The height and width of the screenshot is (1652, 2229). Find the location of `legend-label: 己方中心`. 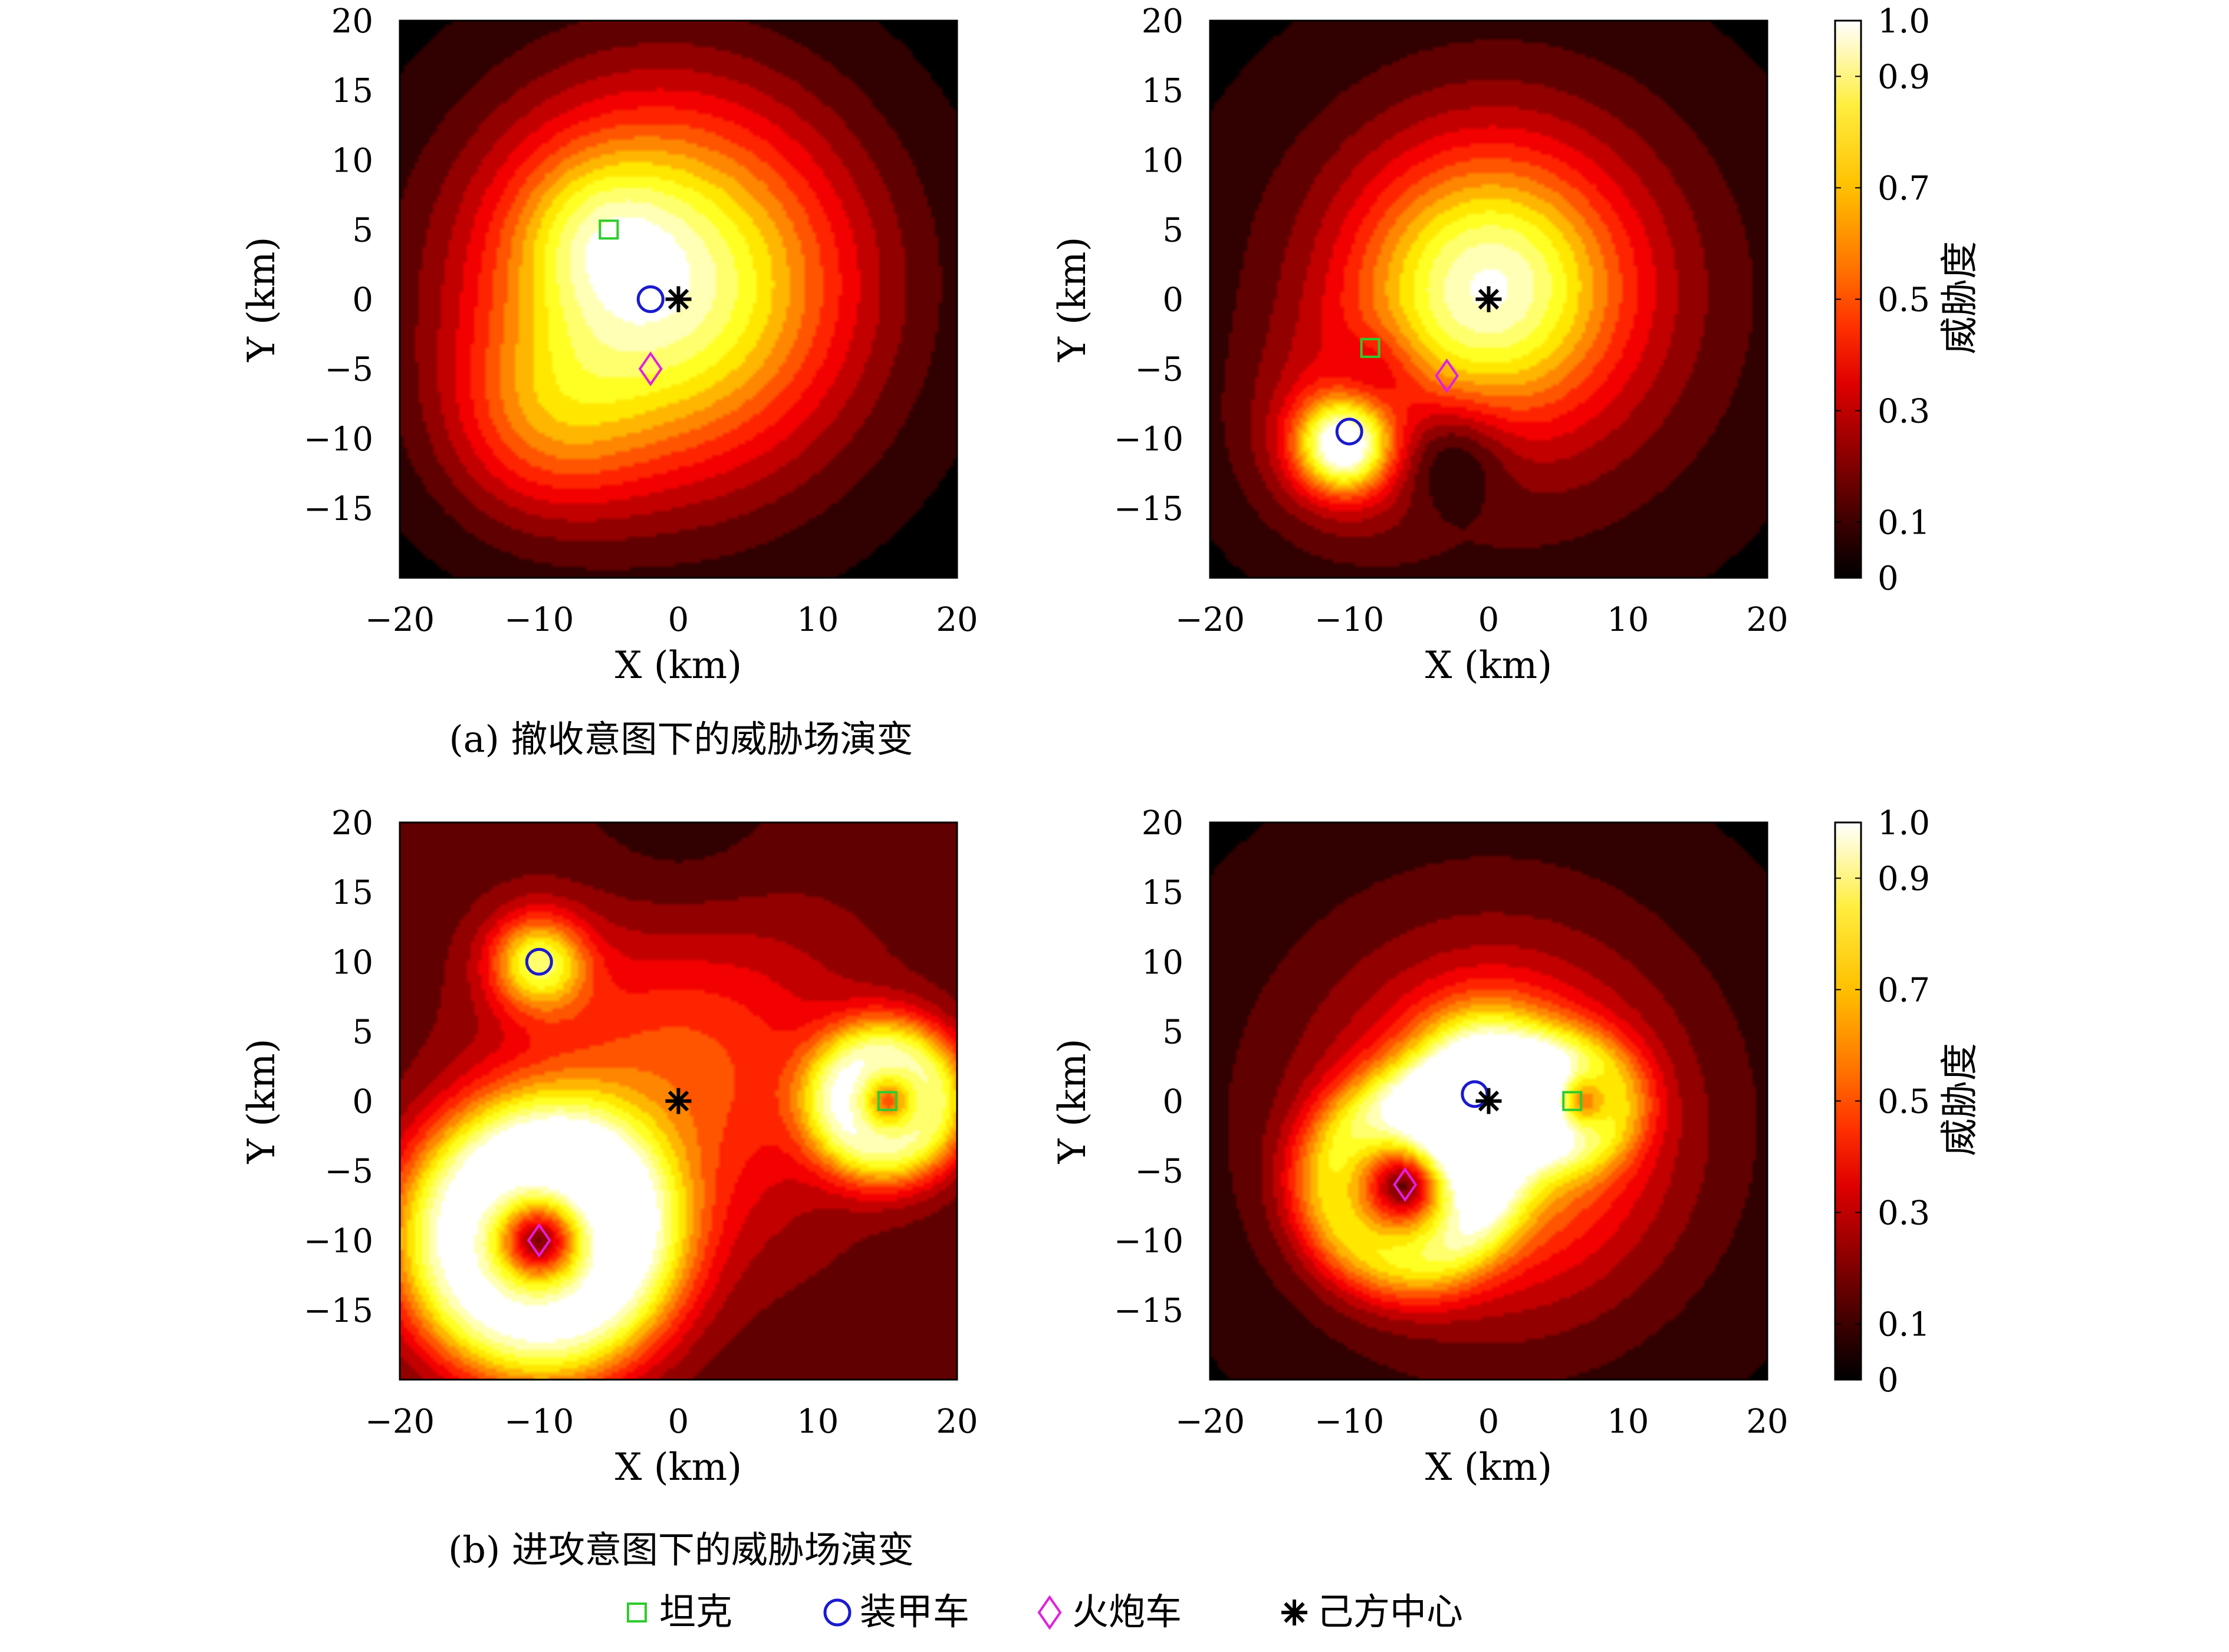

legend-label: 己方中心 is located at coordinates (1390, 1612).